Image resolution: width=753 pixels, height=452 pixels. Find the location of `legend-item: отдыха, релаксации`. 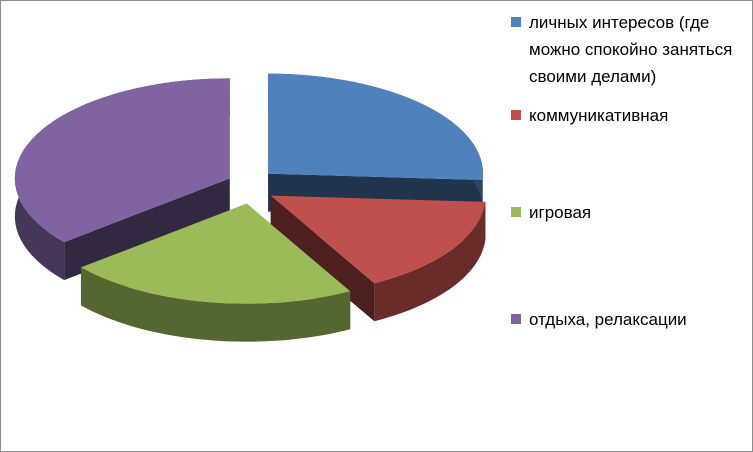

legend-item: отдыха, релаксации is located at coordinates (628, 319).